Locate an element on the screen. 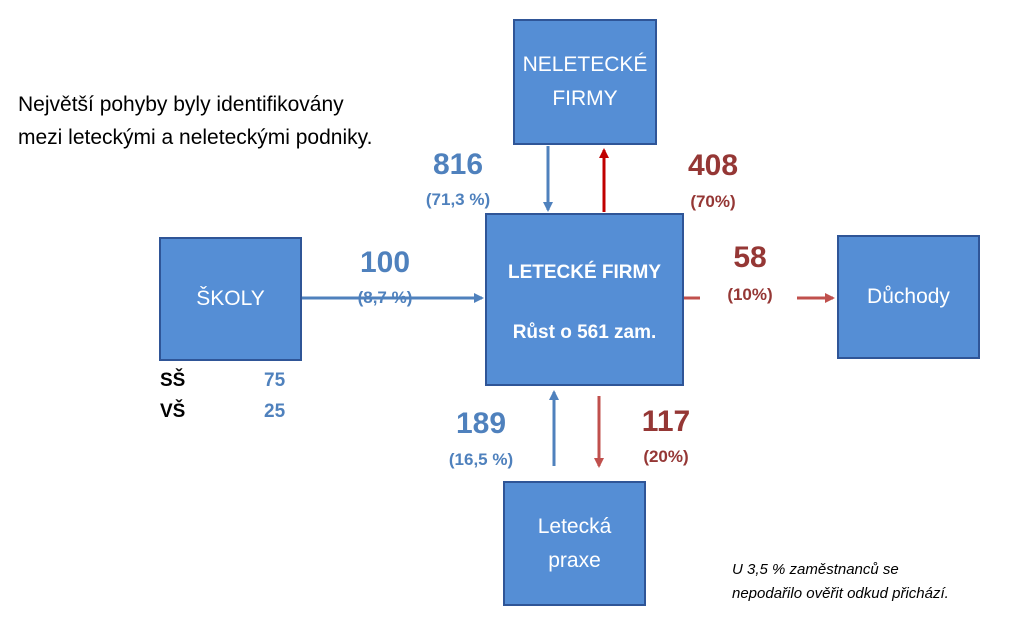  flow-neletecke-in-pct: (71,3 %) is located at coordinates (458, 199).